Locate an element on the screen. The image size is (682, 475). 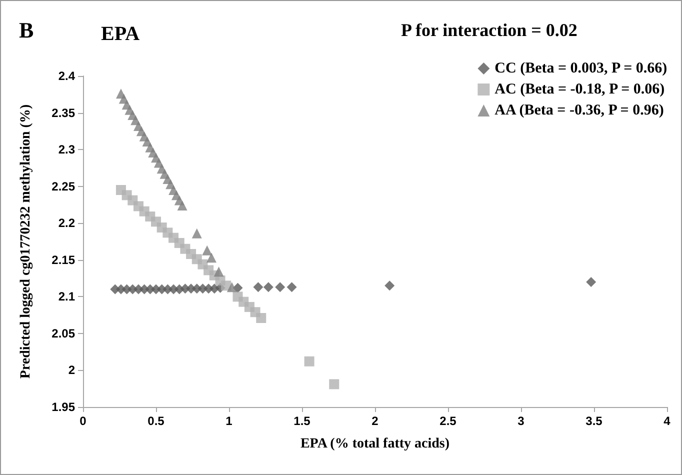
y-tick-label: 2.1 is located at coordinates (67, 297).